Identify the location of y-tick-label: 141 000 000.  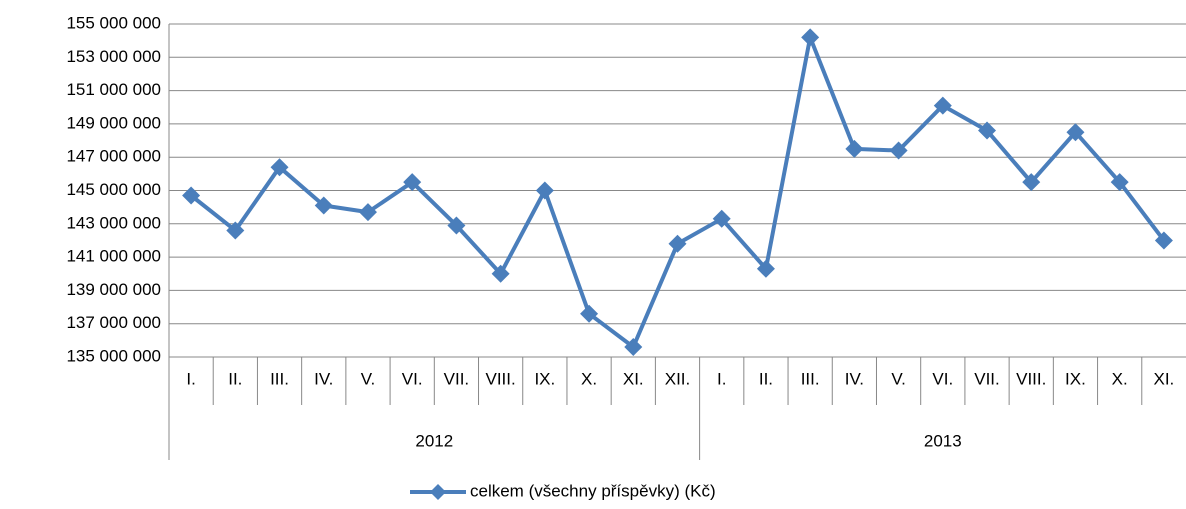
(113, 256).